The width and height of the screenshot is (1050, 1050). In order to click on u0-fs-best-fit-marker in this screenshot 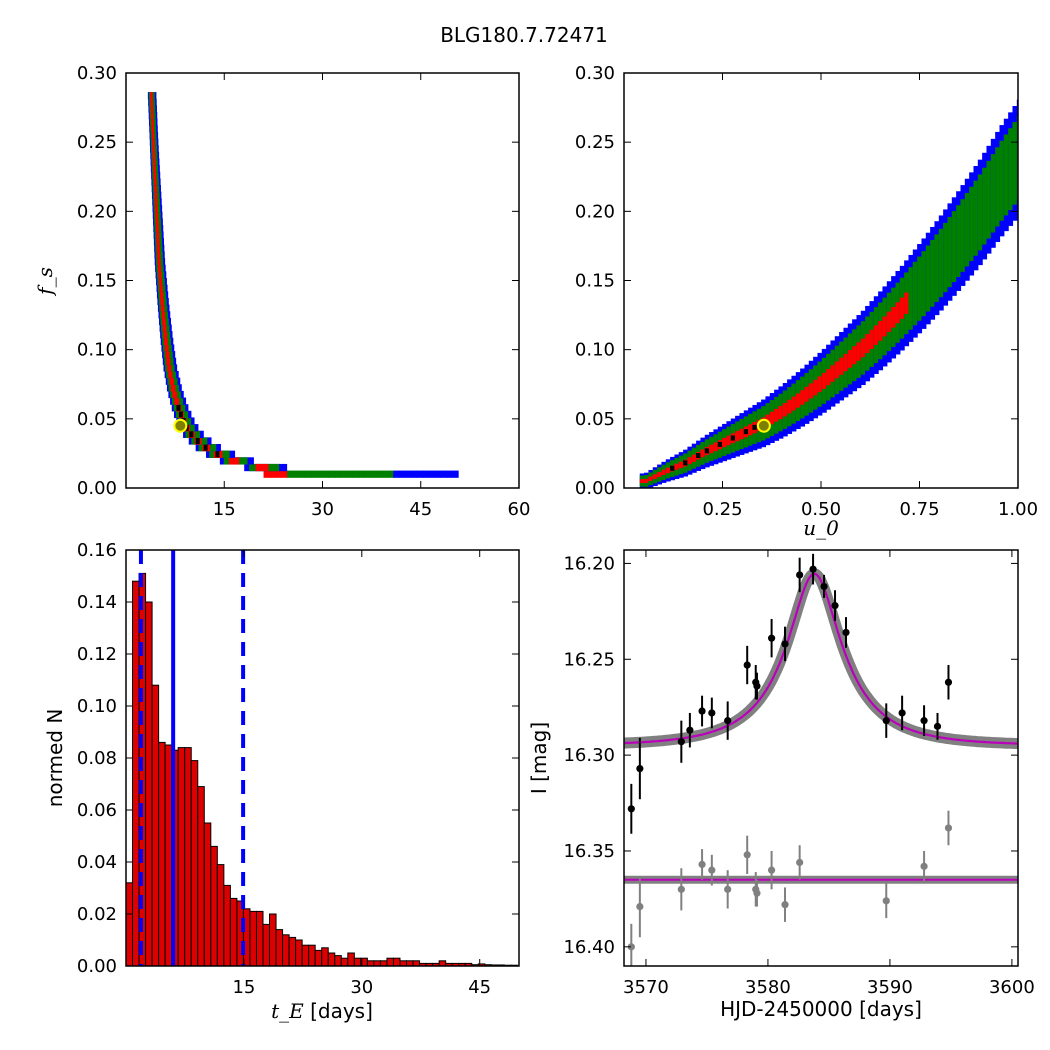, I will do `click(763, 425)`.